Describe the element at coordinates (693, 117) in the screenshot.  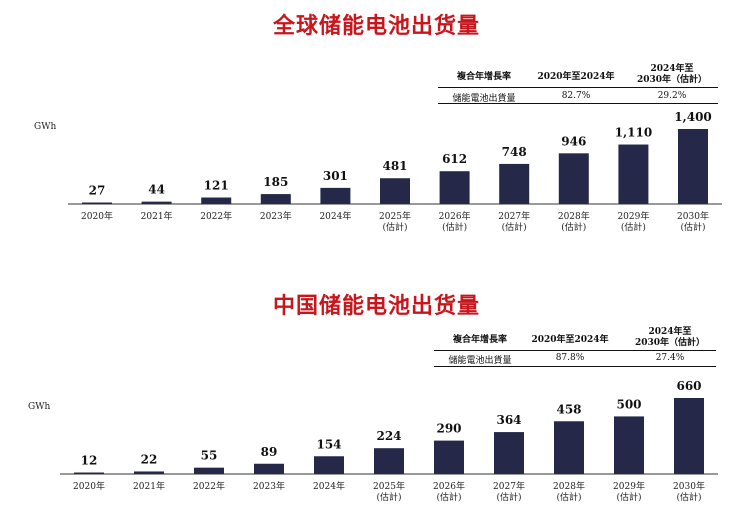
I see `bar-value-label: 1,400` at that location.